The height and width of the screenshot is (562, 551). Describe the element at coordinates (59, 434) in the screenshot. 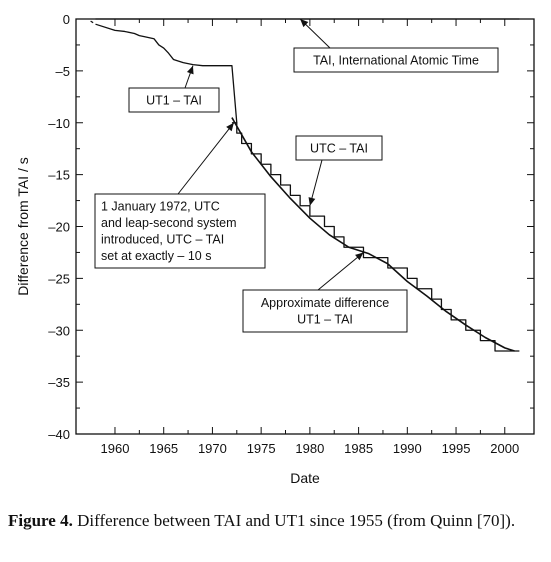

I see `y-tick-label: –40` at that location.